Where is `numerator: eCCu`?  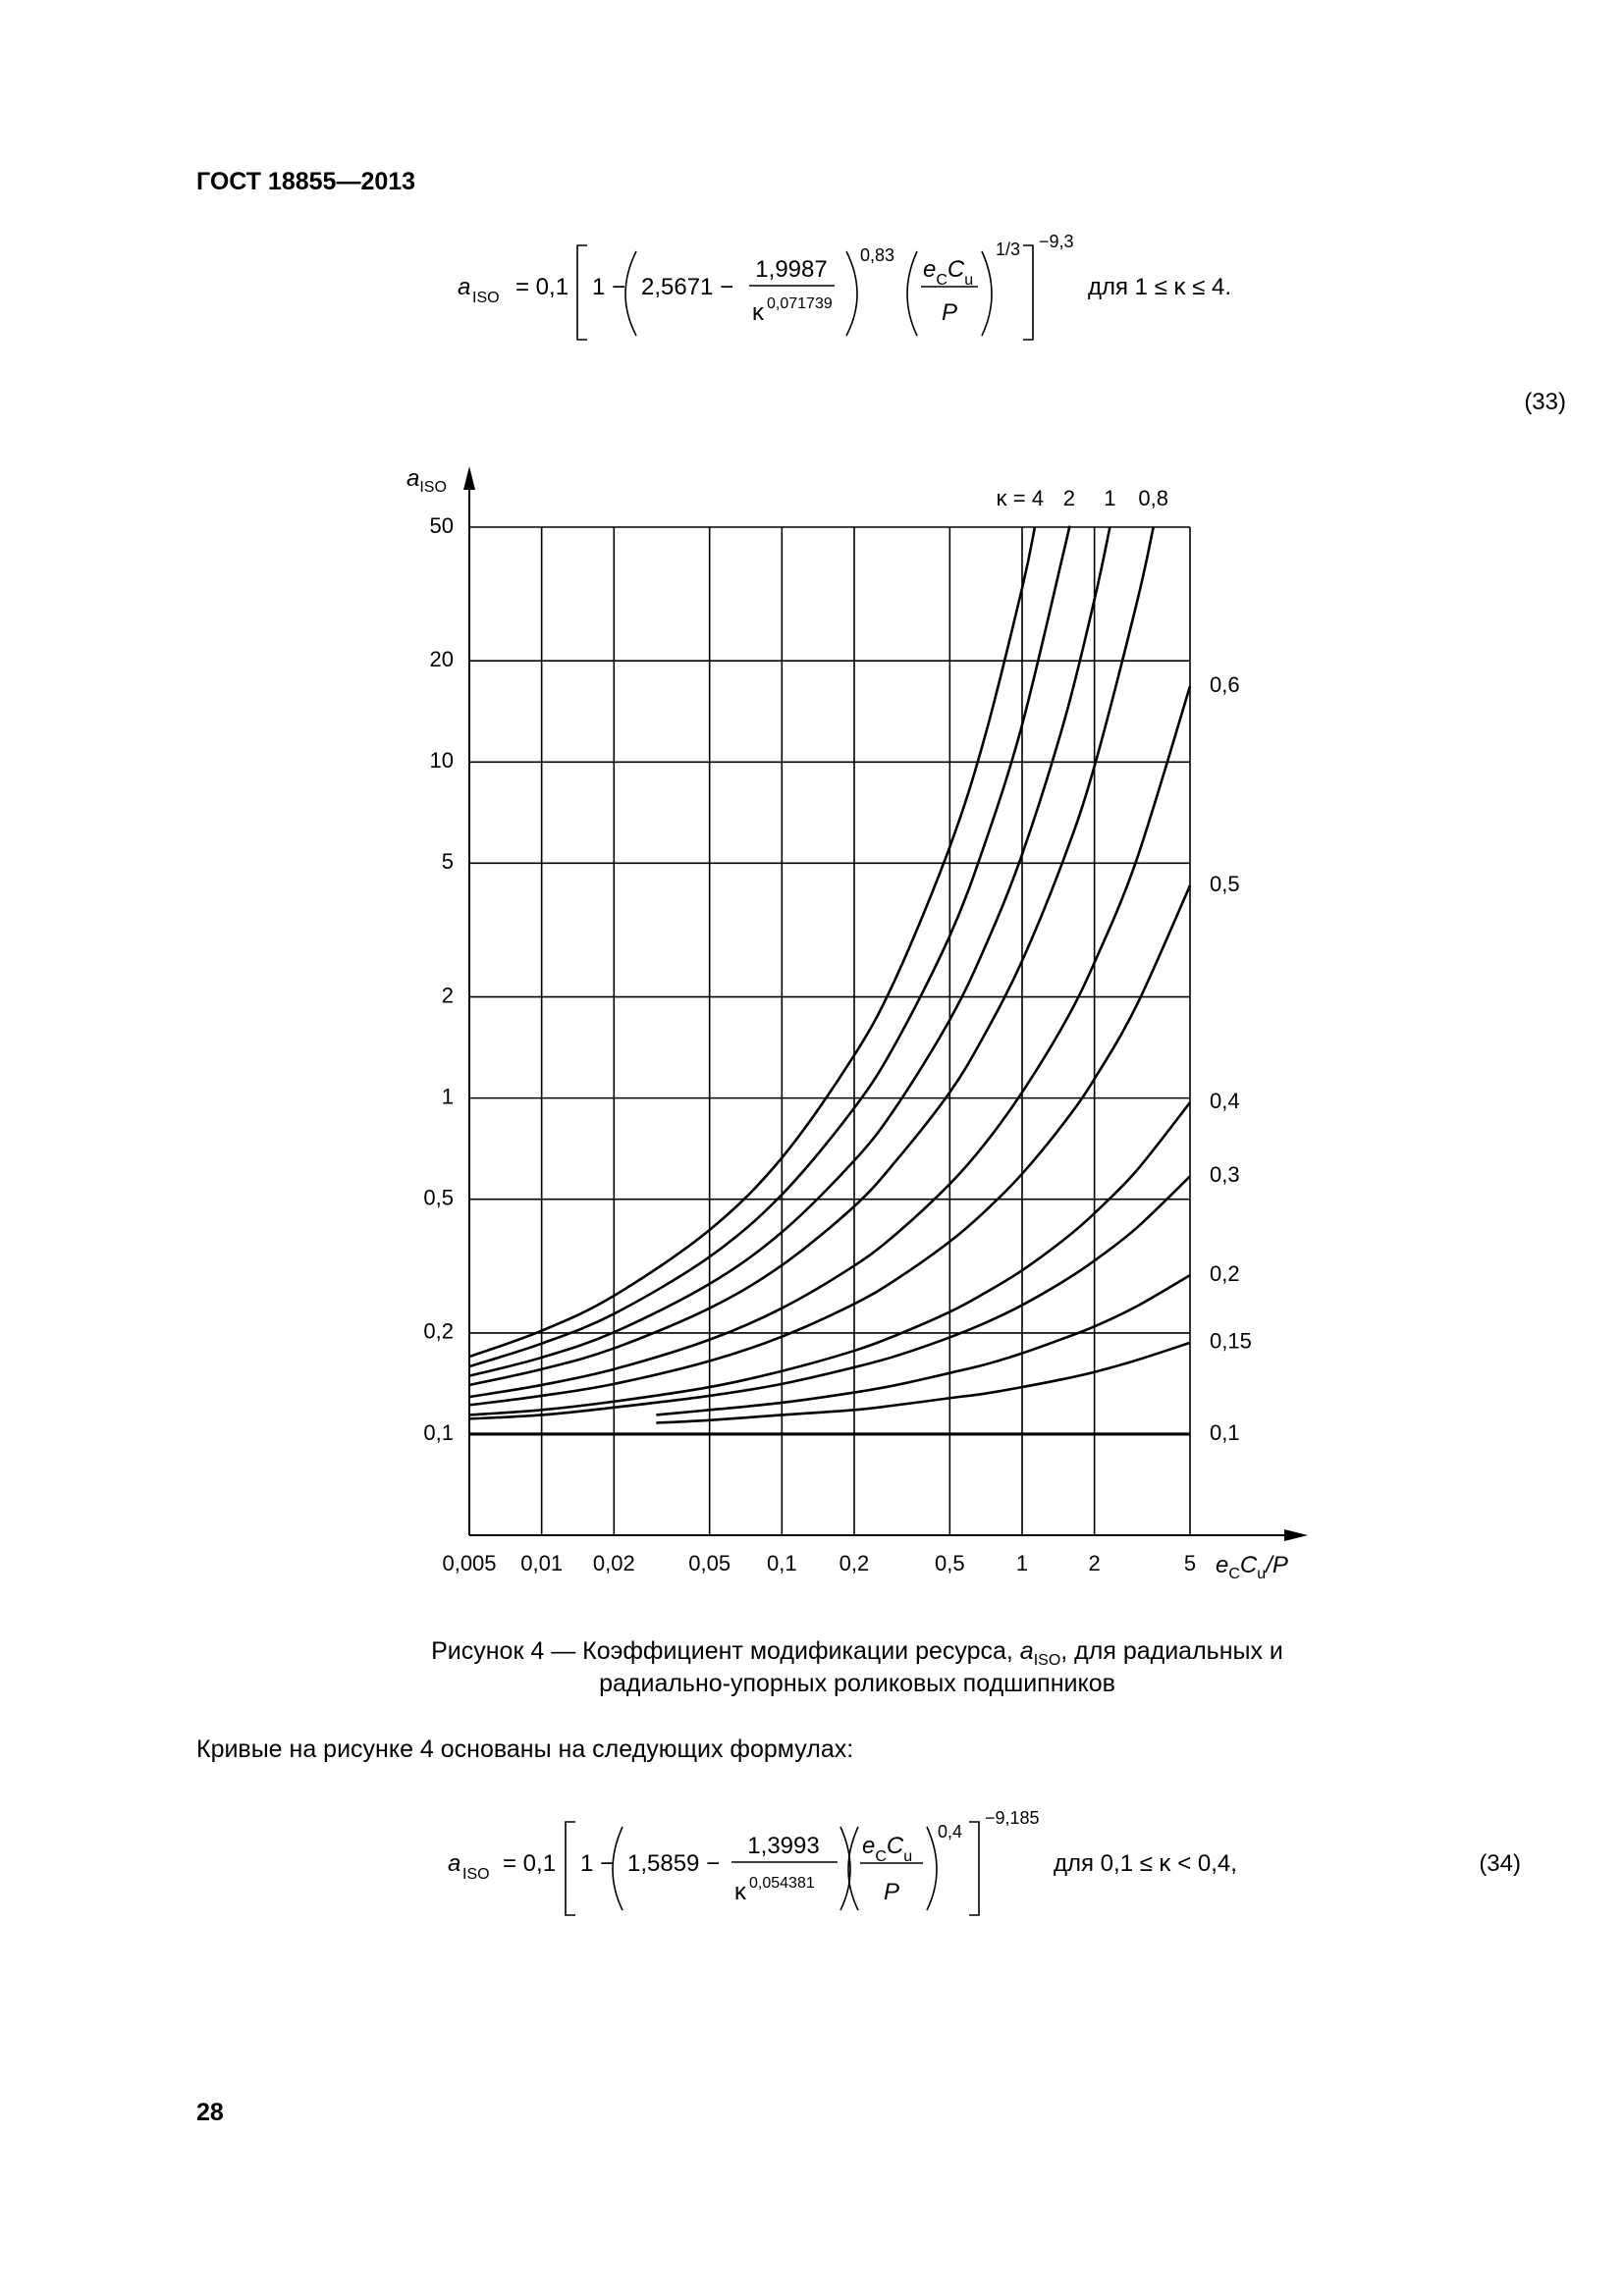 numerator: eCCu is located at coordinates (948, 272).